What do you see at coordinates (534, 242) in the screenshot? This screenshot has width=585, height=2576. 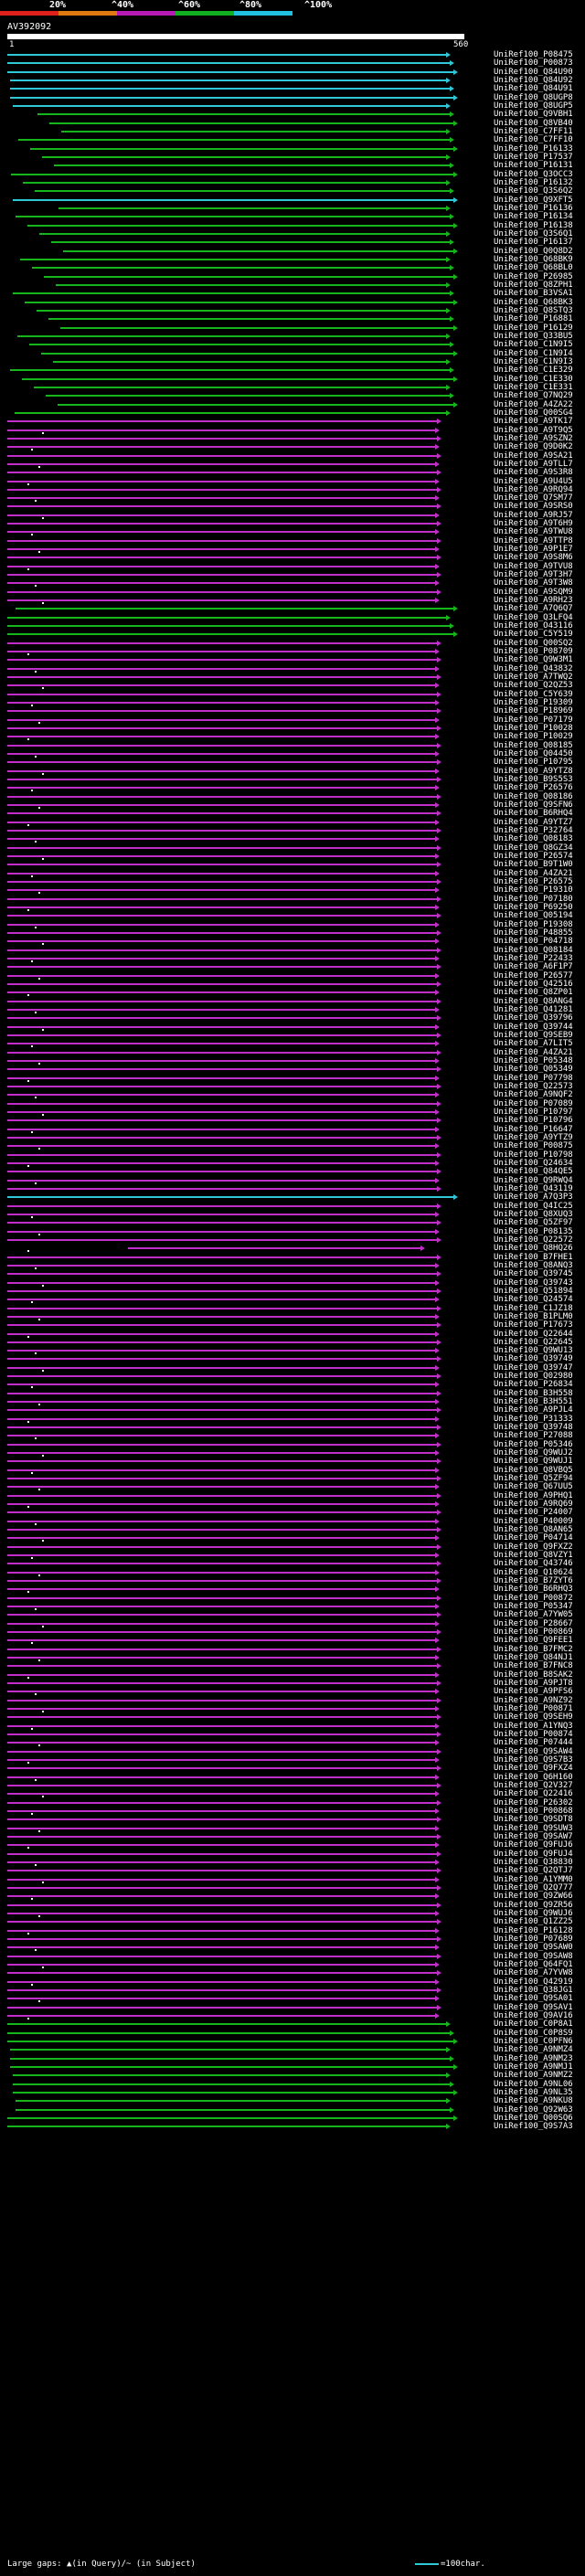 I see `hit-label: UniRef100_P16137` at bounding box center [534, 242].